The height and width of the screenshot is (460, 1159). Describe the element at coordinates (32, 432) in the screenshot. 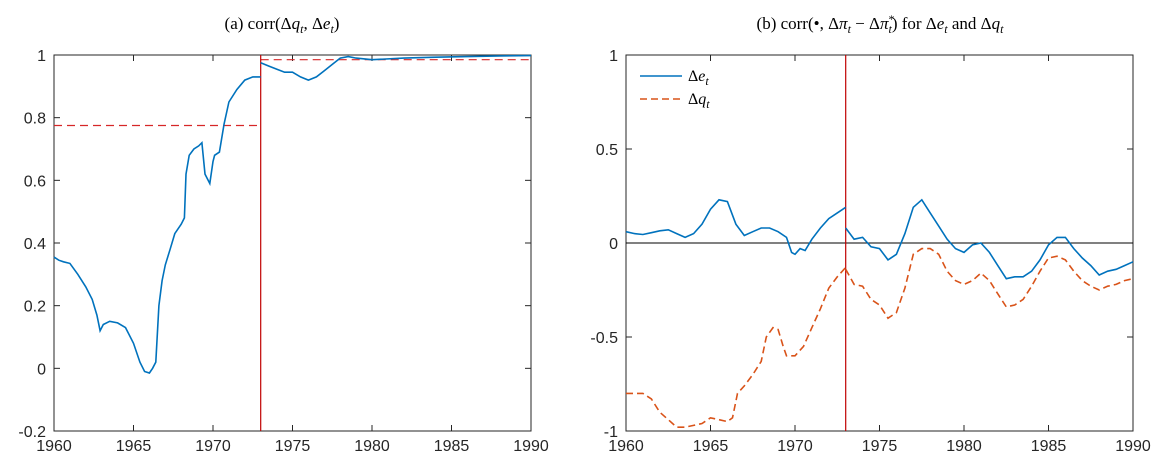

I see `panel-a-y-tick-label: -0.2` at that location.